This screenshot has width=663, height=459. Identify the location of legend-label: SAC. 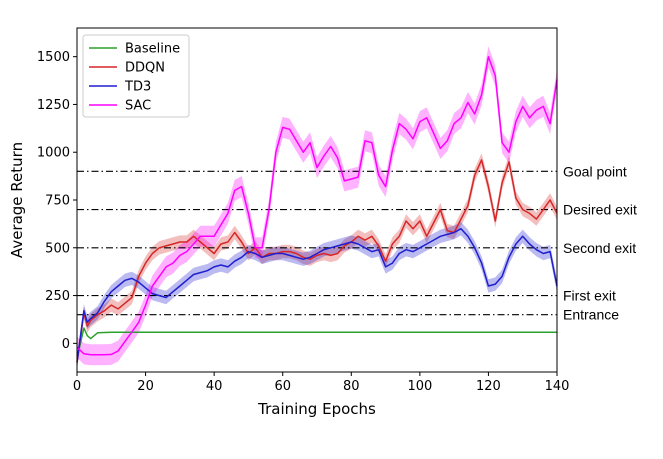
(138, 106).